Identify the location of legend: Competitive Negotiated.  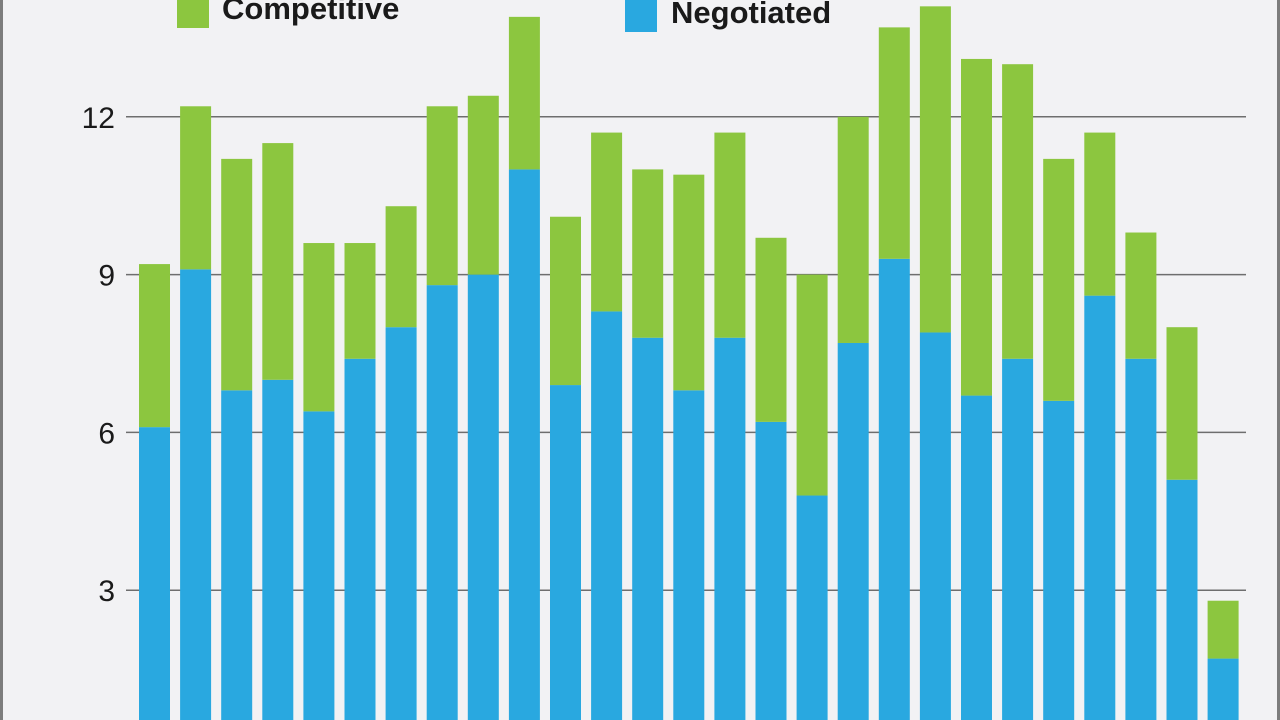
(504, 16).